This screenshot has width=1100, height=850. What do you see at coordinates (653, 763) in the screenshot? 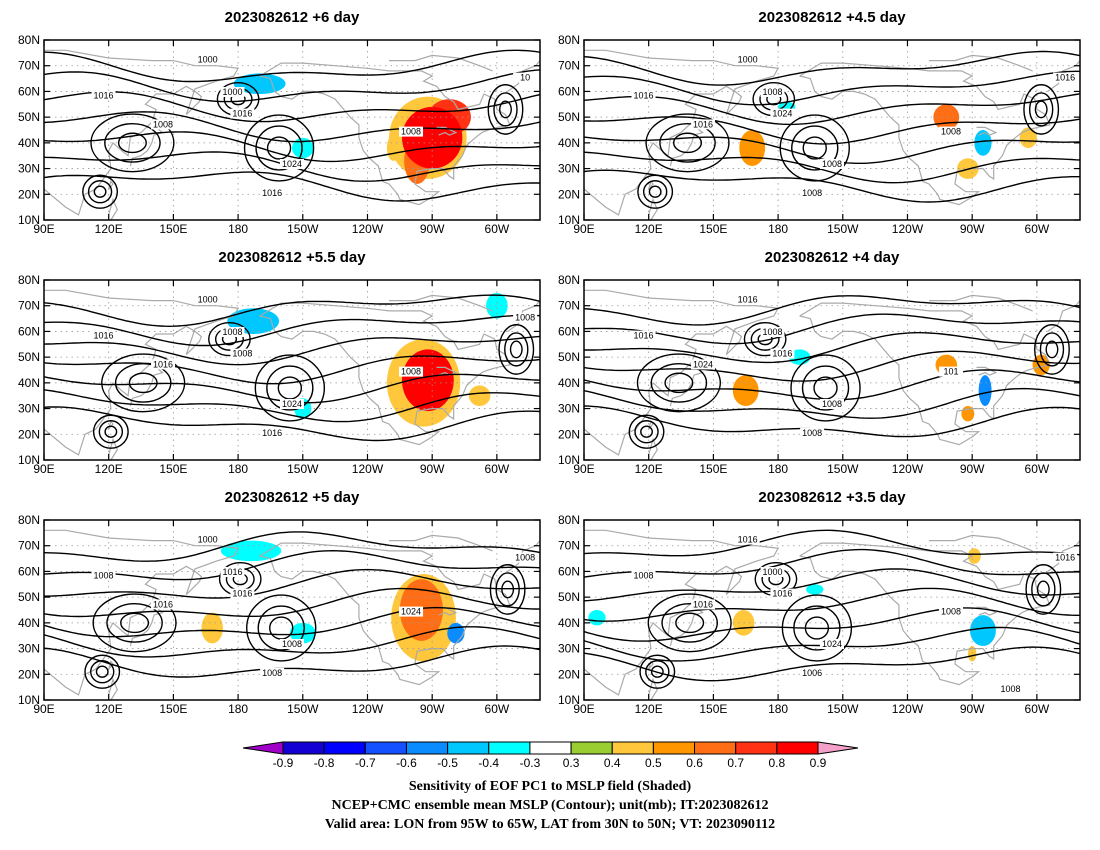
I see `colorbar-tick-label: 0.5` at bounding box center [653, 763].